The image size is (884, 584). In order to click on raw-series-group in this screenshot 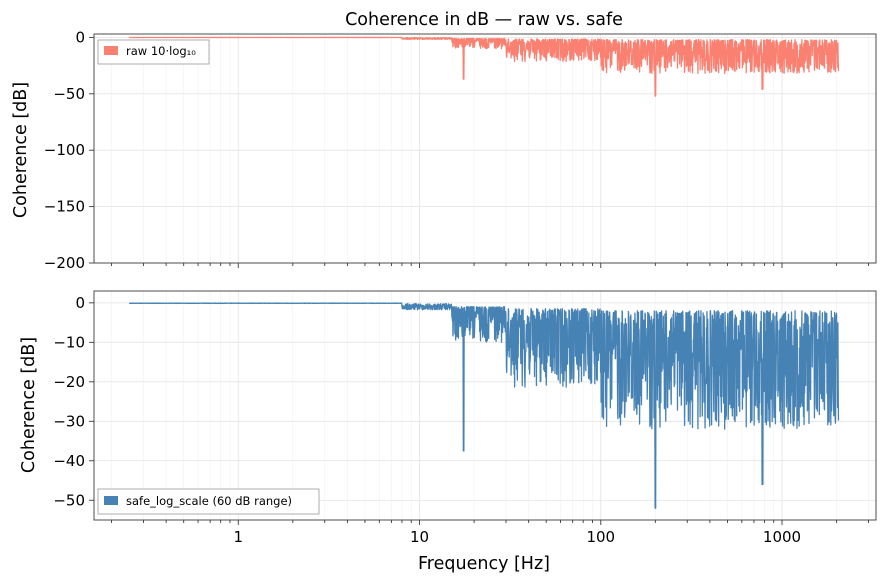, I will do `click(484, 66)`.